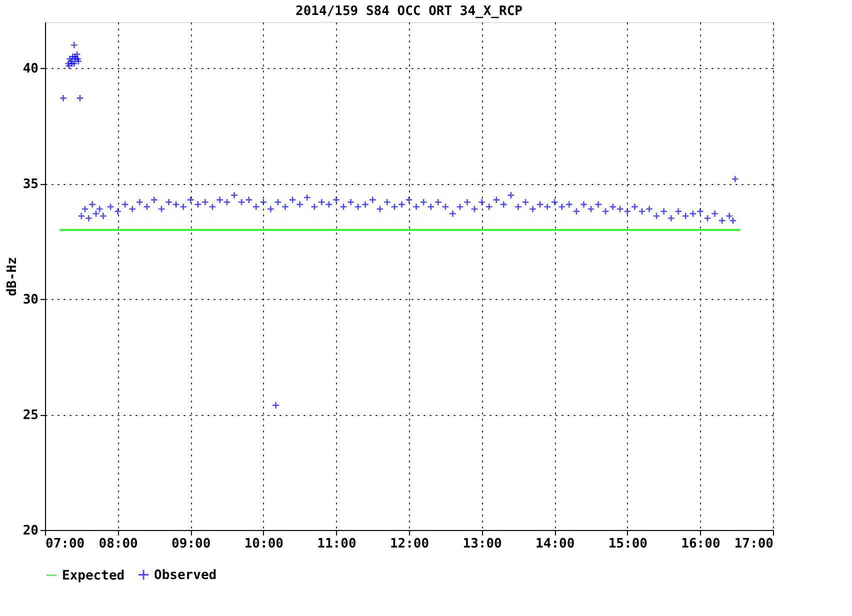  What do you see at coordinates (30, 300) in the screenshot?
I see `y-tick-label: 30` at bounding box center [30, 300].